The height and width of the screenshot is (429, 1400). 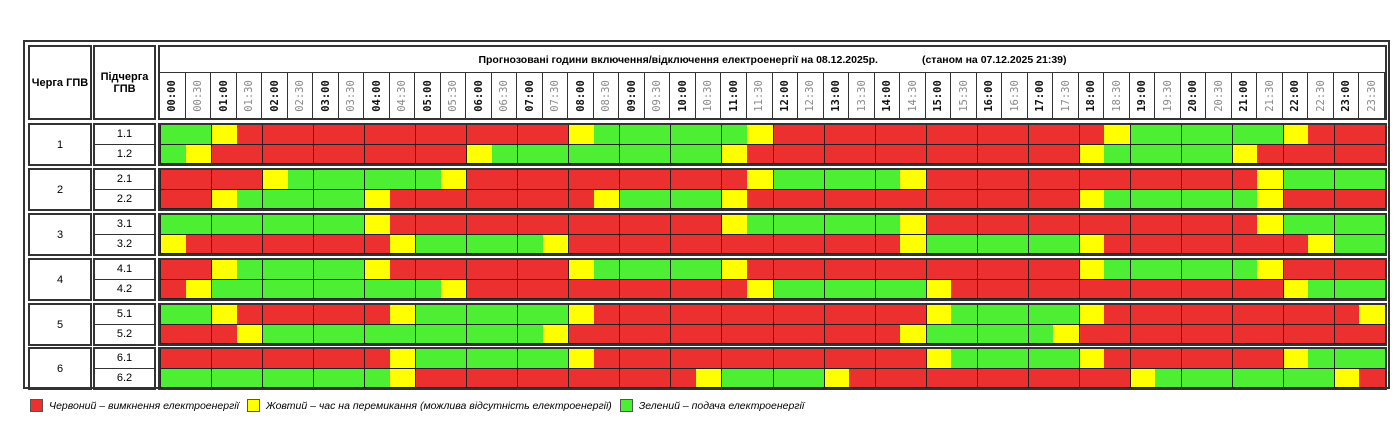 What do you see at coordinates (172, 95) in the screenshot?
I see `time-label-text: 00:00` at bounding box center [172, 95].